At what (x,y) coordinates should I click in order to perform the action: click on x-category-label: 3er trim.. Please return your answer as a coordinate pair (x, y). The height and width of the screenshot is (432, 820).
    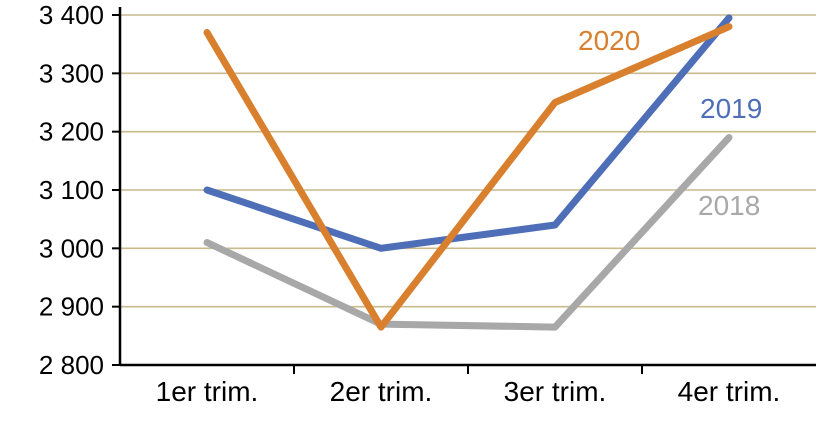
    Looking at the image, I should click on (555, 391).